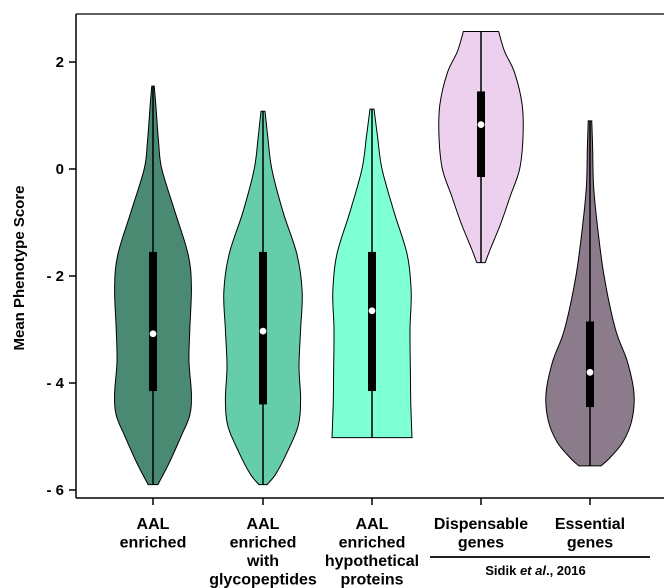 The image size is (664, 588). What do you see at coordinates (481, 534) in the screenshot?
I see `x-tick-label: Dispensable genes` at bounding box center [481, 534].